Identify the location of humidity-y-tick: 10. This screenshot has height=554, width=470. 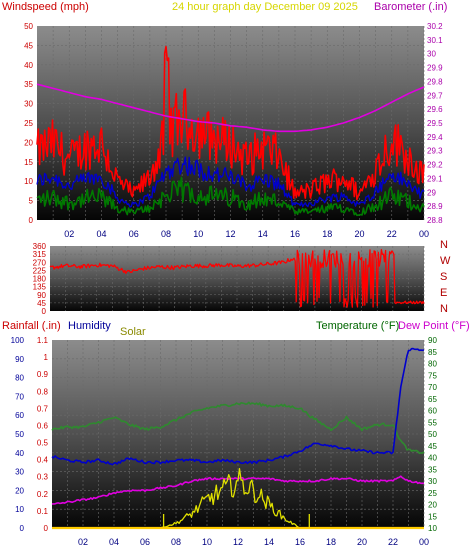
(19, 509).